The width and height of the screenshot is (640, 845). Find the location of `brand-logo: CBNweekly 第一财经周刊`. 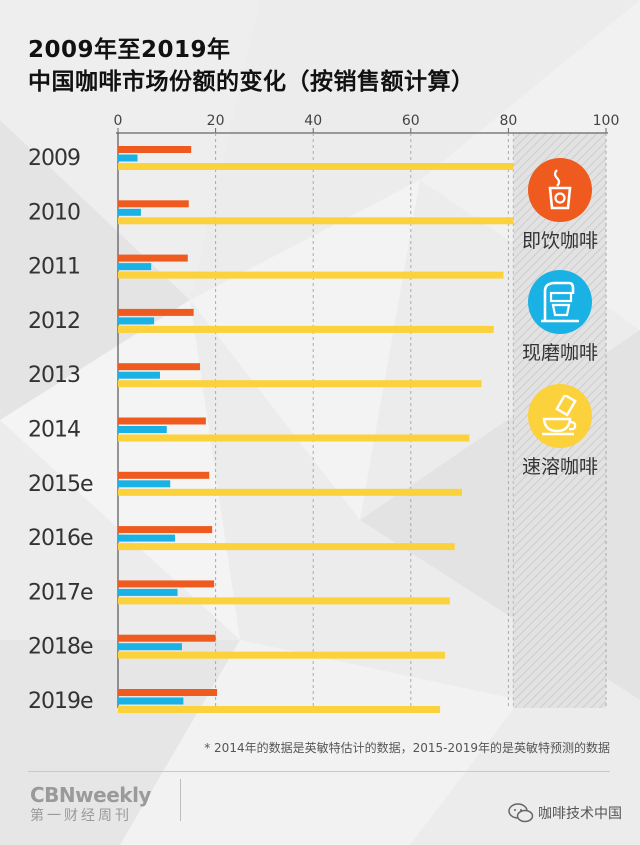

brand-logo: CBNweekly 第一财经周刊 is located at coordinates (90, 804).